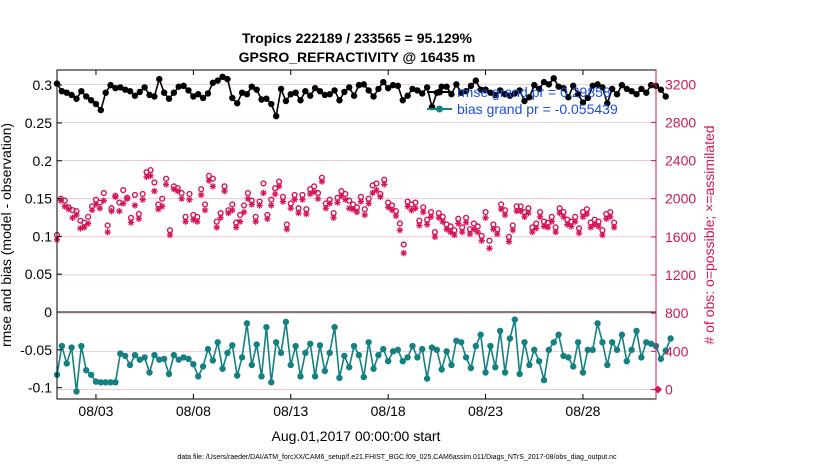 This screenshot has width=830, height=470. I want to click on legend-bias-label: bias grand pr = -0.055439, so click(537, 109).